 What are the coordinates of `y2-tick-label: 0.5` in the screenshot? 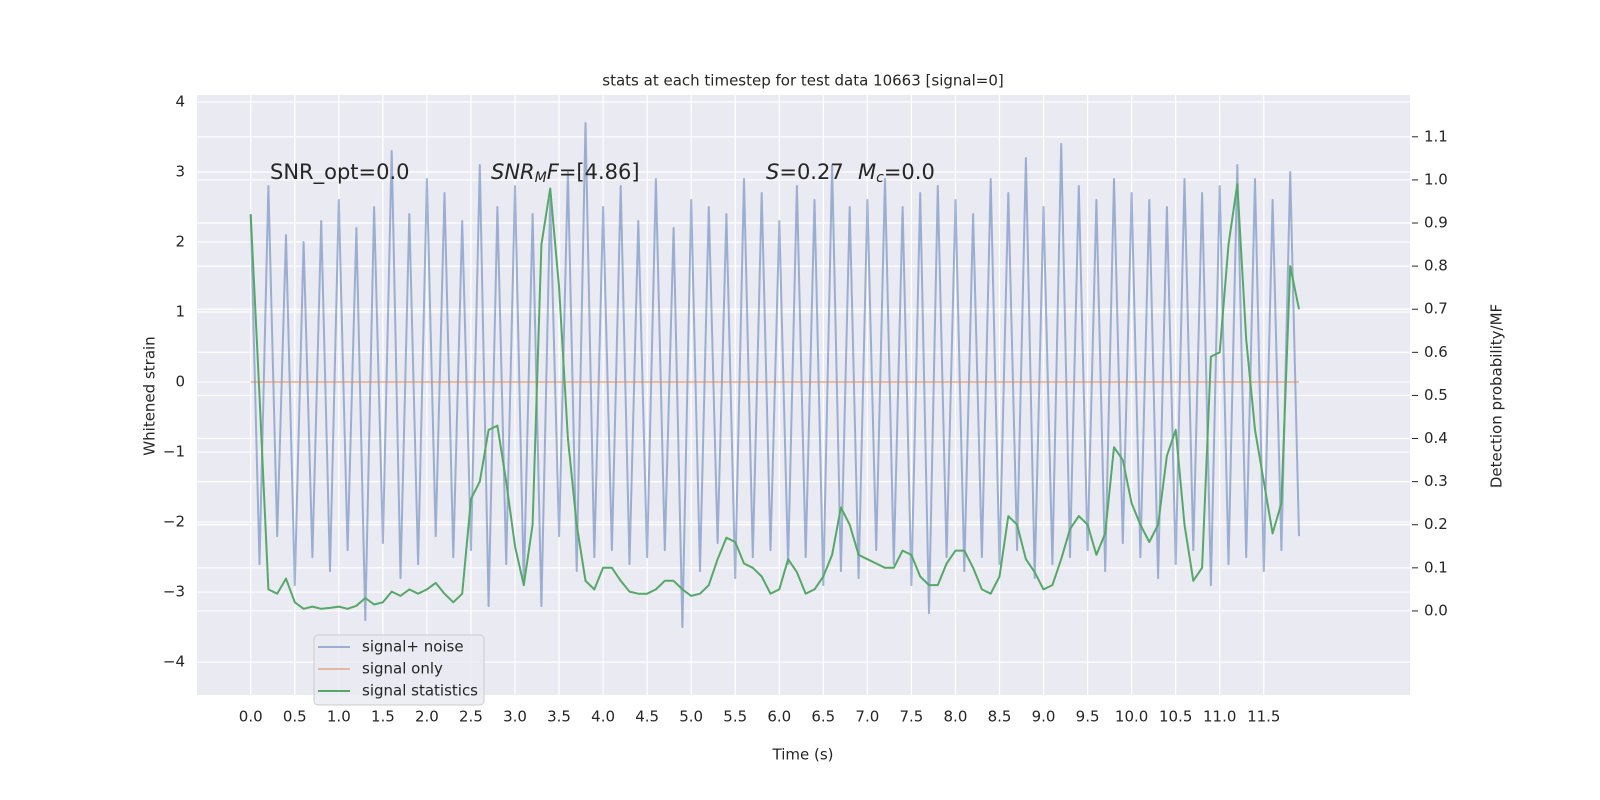 It's located at (1436, 395).